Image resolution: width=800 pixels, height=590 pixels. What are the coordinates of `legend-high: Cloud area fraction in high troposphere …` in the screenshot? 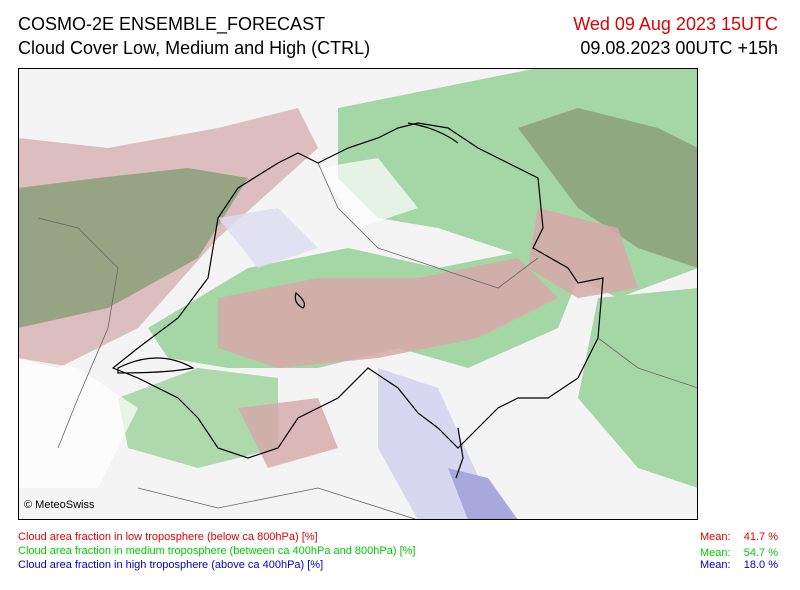 It's located at (171, 565).